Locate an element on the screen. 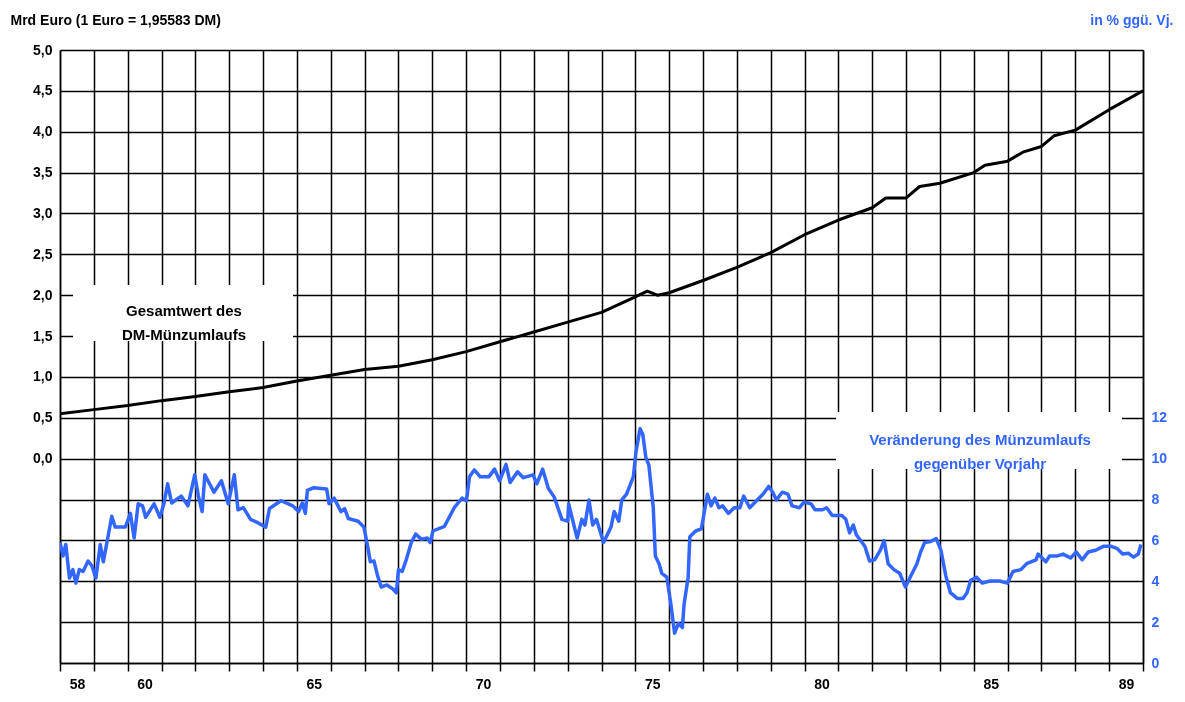 The height and width of the screenshot is (702, 1185). y2-tick-label: 4 is located at coordinates (1155, 580).